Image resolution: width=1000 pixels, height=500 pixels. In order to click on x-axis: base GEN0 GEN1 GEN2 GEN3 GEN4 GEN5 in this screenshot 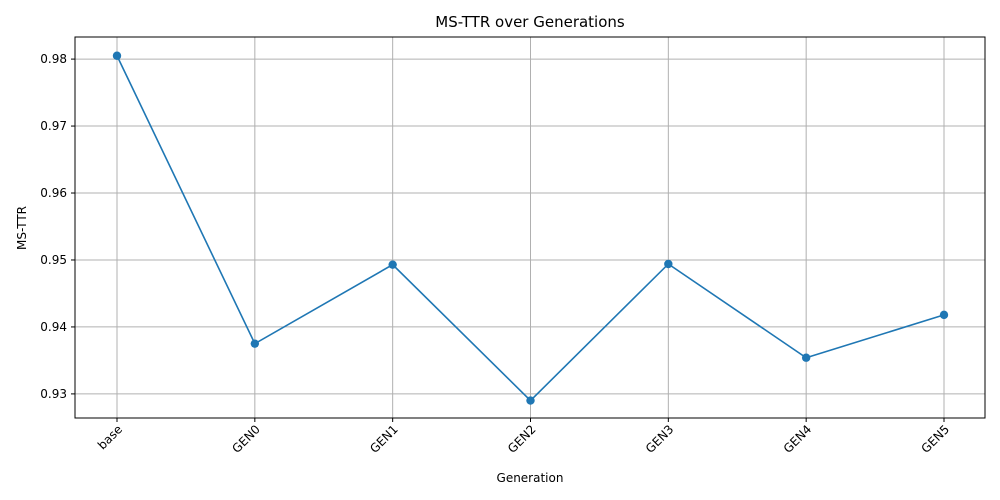, I will do `click(523, 437)`.